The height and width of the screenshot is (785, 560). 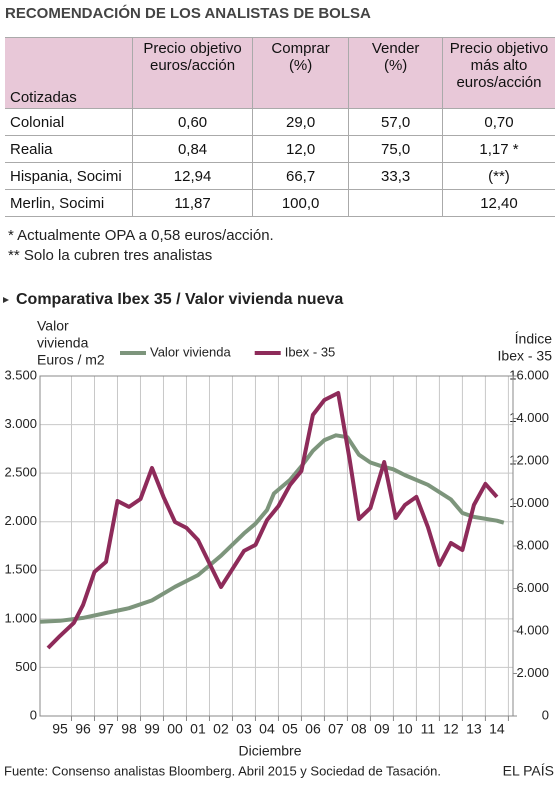 What do you see at coordinates (497, 729) in the screenshot?
I see `x-tick-label: 14` at bounding box center [497, 729].